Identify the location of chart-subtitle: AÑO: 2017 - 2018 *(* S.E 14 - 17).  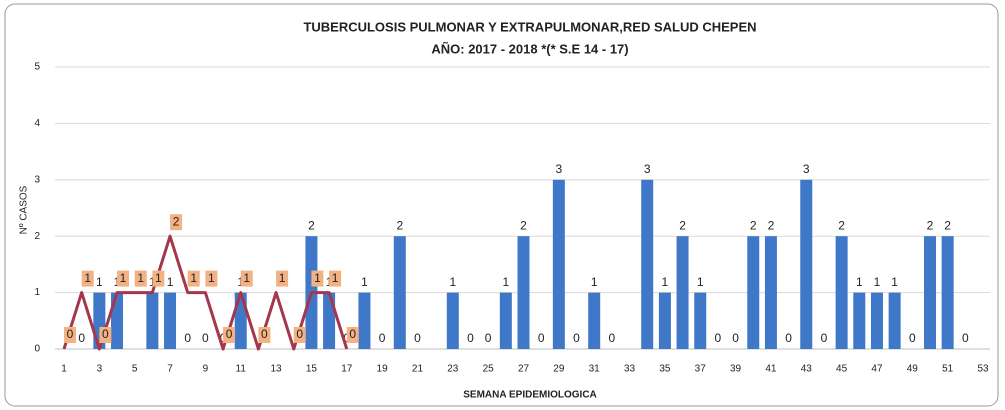
(529, 48).